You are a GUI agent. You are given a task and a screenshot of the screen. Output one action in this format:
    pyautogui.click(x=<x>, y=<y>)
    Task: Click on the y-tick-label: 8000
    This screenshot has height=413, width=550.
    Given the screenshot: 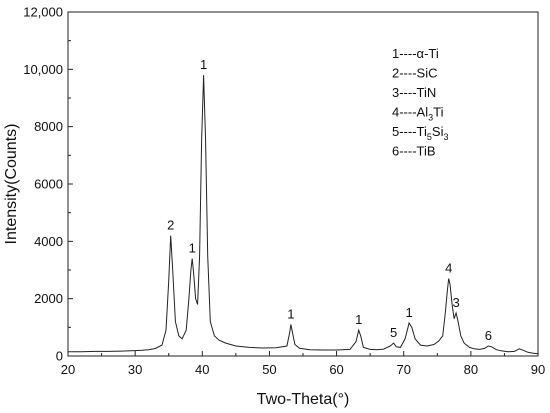 What is the action you would take?
    pyautogui.click(x=48, y=126)
    